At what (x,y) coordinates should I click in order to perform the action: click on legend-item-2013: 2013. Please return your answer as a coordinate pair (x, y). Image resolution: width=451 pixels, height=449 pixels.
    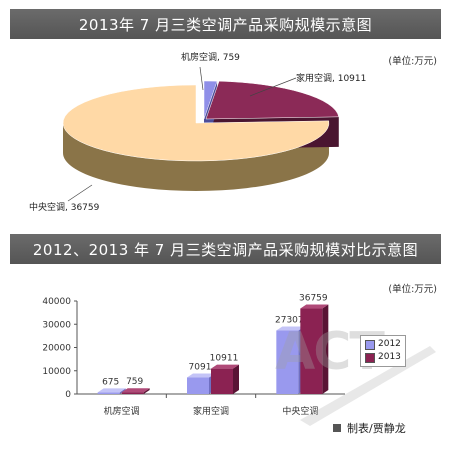
    Looking at the image, I should click on (383, 357).